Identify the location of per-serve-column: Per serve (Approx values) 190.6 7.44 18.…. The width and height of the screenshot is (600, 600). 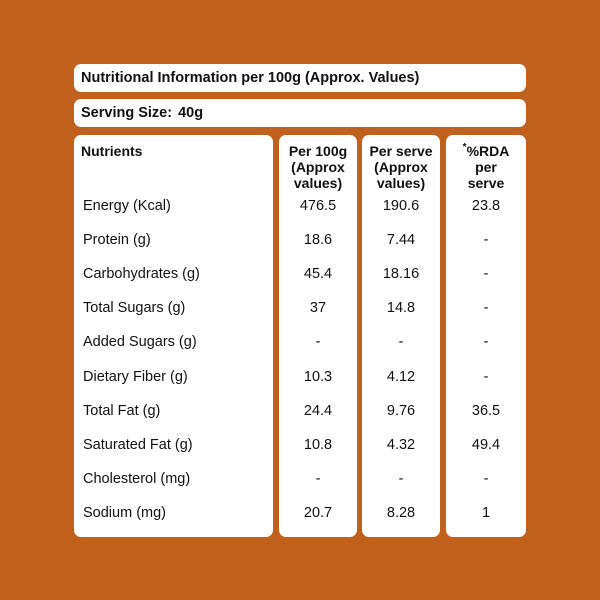
(401, 336).